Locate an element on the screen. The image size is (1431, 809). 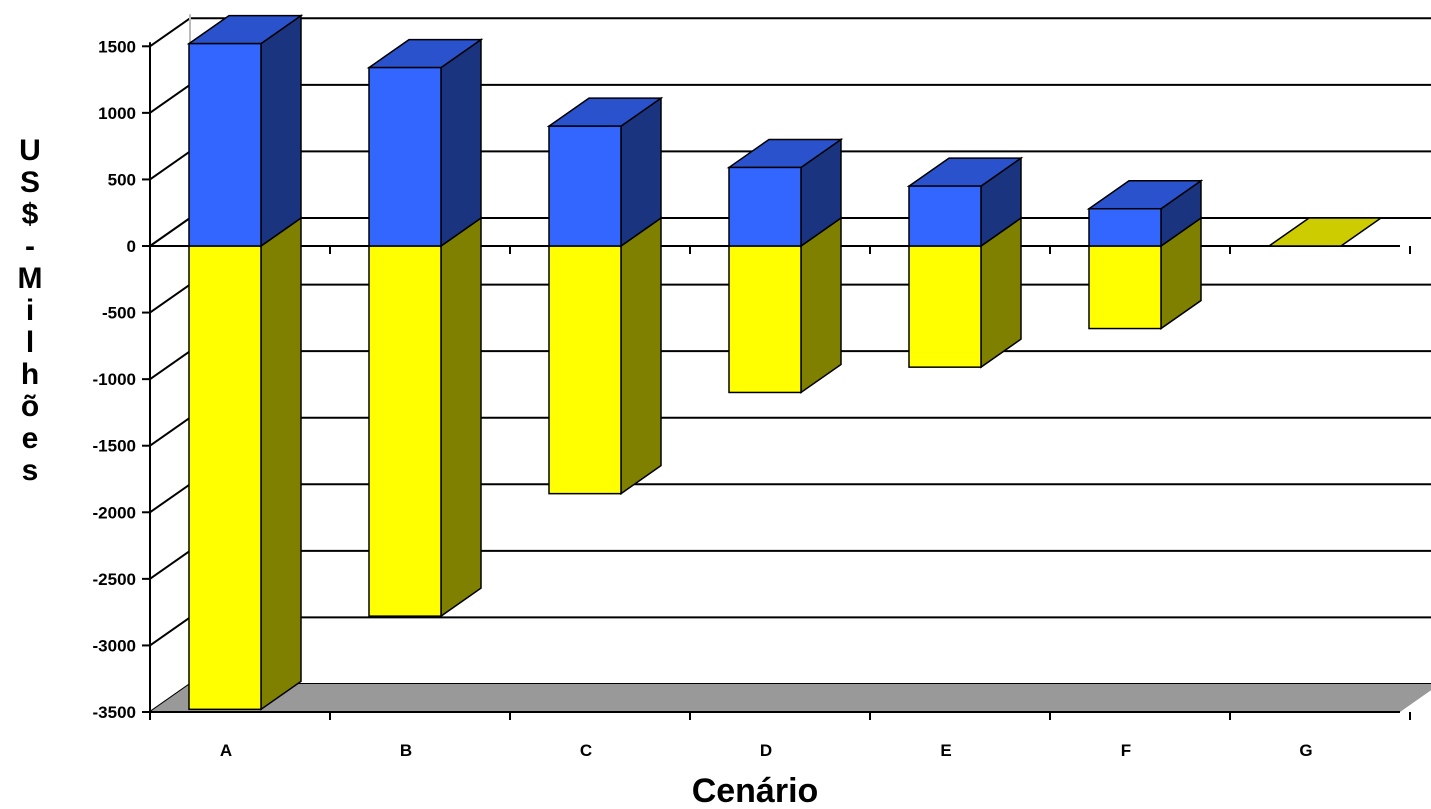
bar-C-negative-front is located at coordinates (585, 370).